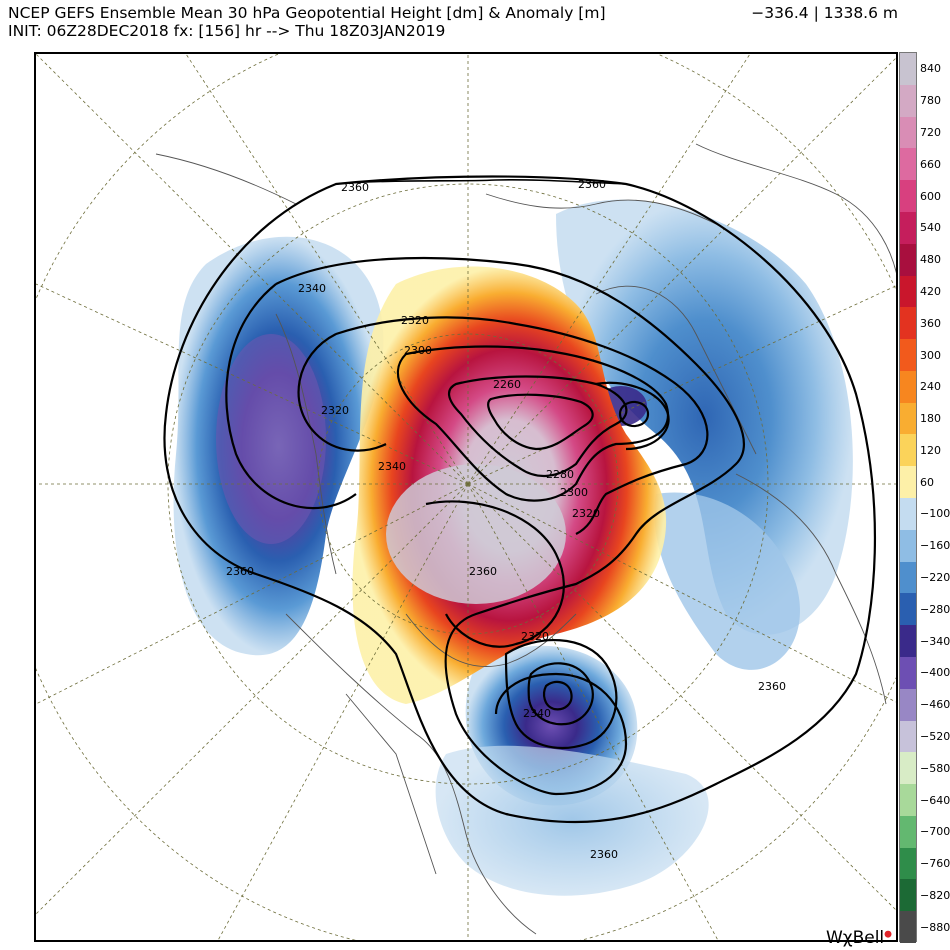  What do you see at coordinates (927, 482) in the screenshot?
I see `colorbar-tick-label: 60` at bounding box center [927, 482].